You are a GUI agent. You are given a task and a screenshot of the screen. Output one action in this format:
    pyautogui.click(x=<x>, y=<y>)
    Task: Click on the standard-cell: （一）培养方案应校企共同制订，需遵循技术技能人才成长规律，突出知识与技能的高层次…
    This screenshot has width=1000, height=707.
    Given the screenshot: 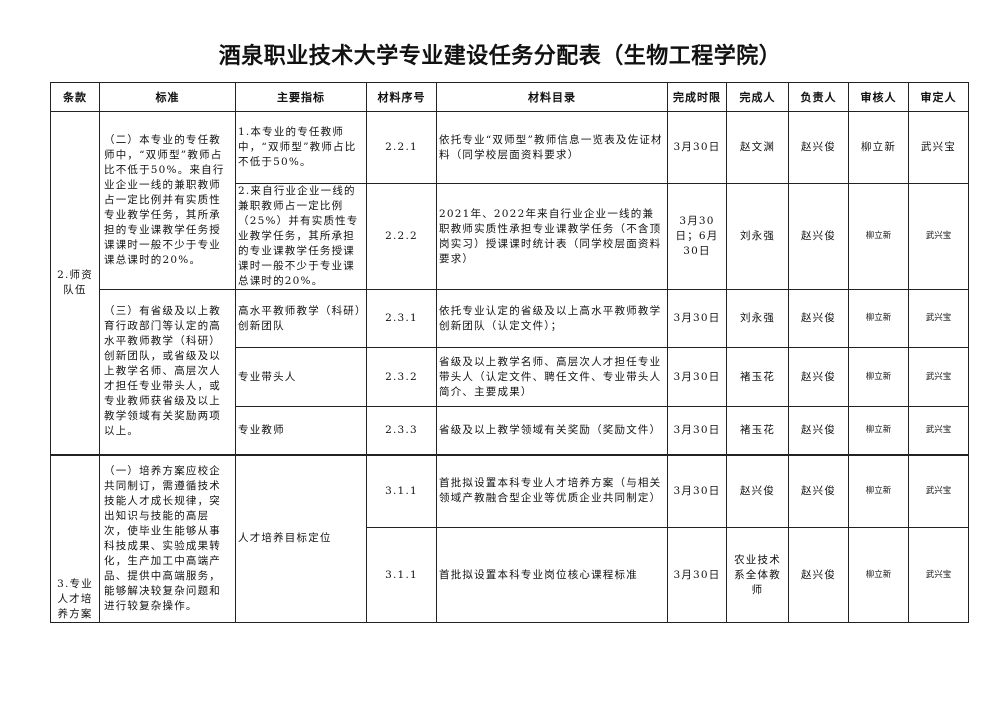 What is the action you would take?
    pyautogui.click(x=167, y=538)
    